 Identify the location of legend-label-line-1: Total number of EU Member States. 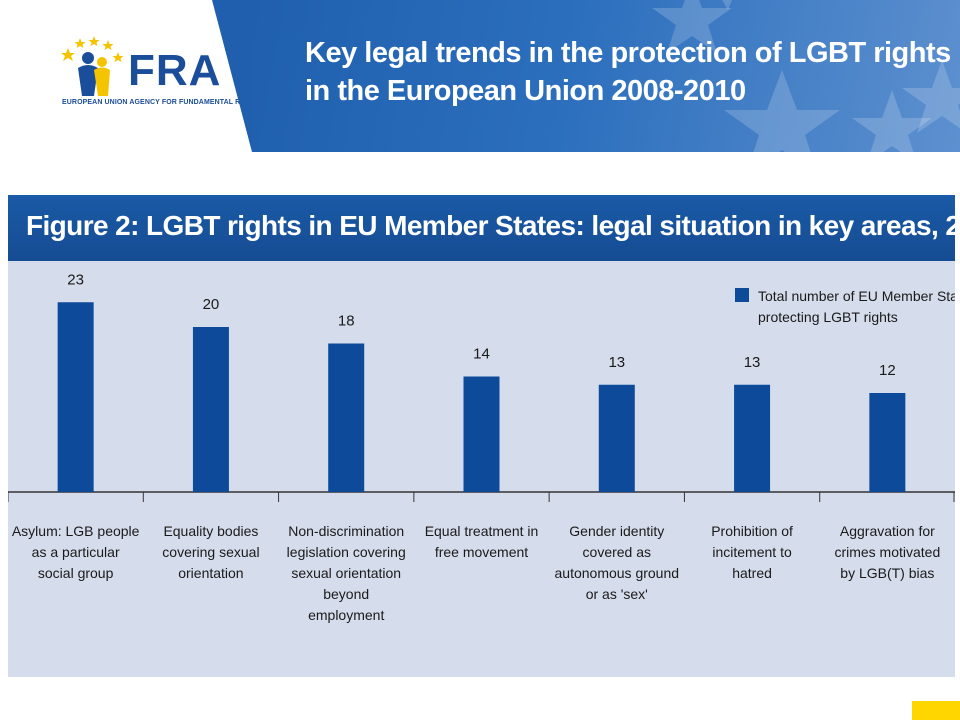
(856, 296).